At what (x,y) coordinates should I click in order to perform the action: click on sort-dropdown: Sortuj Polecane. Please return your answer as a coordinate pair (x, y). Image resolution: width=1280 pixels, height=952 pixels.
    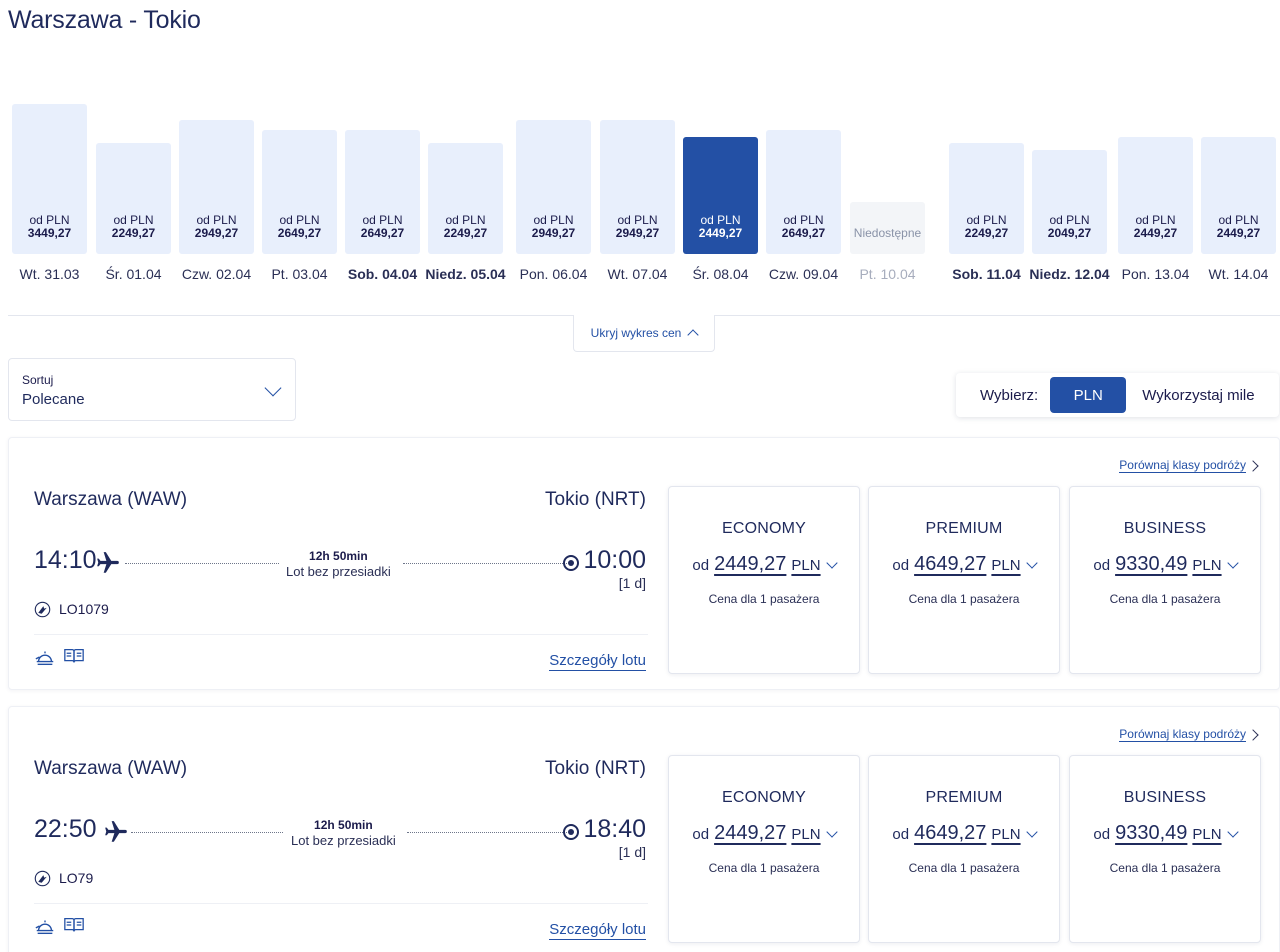
    Looking at the image, I should click on (152, 389).